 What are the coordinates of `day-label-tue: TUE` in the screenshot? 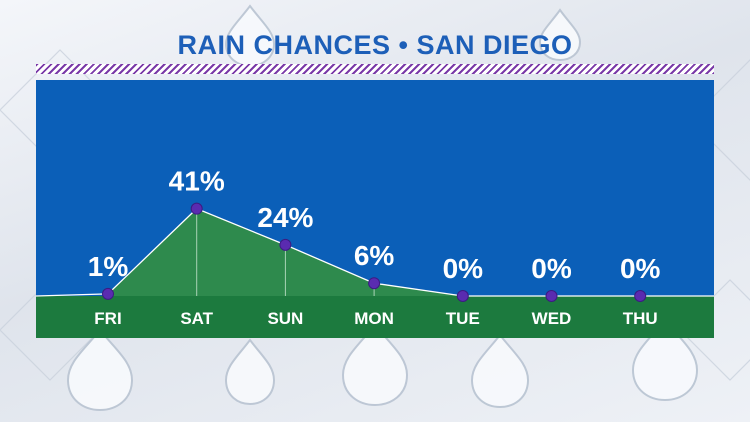 It's located at (463, 318).